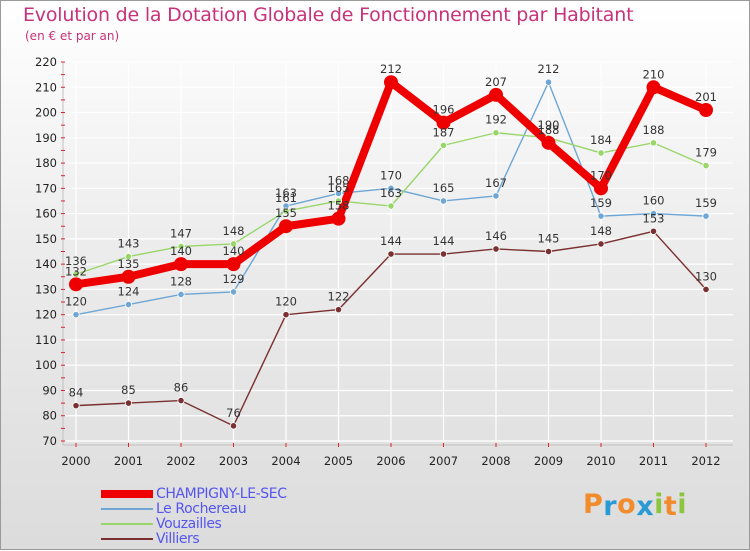  I want to click on logo-letter: o, so click(627, 504).